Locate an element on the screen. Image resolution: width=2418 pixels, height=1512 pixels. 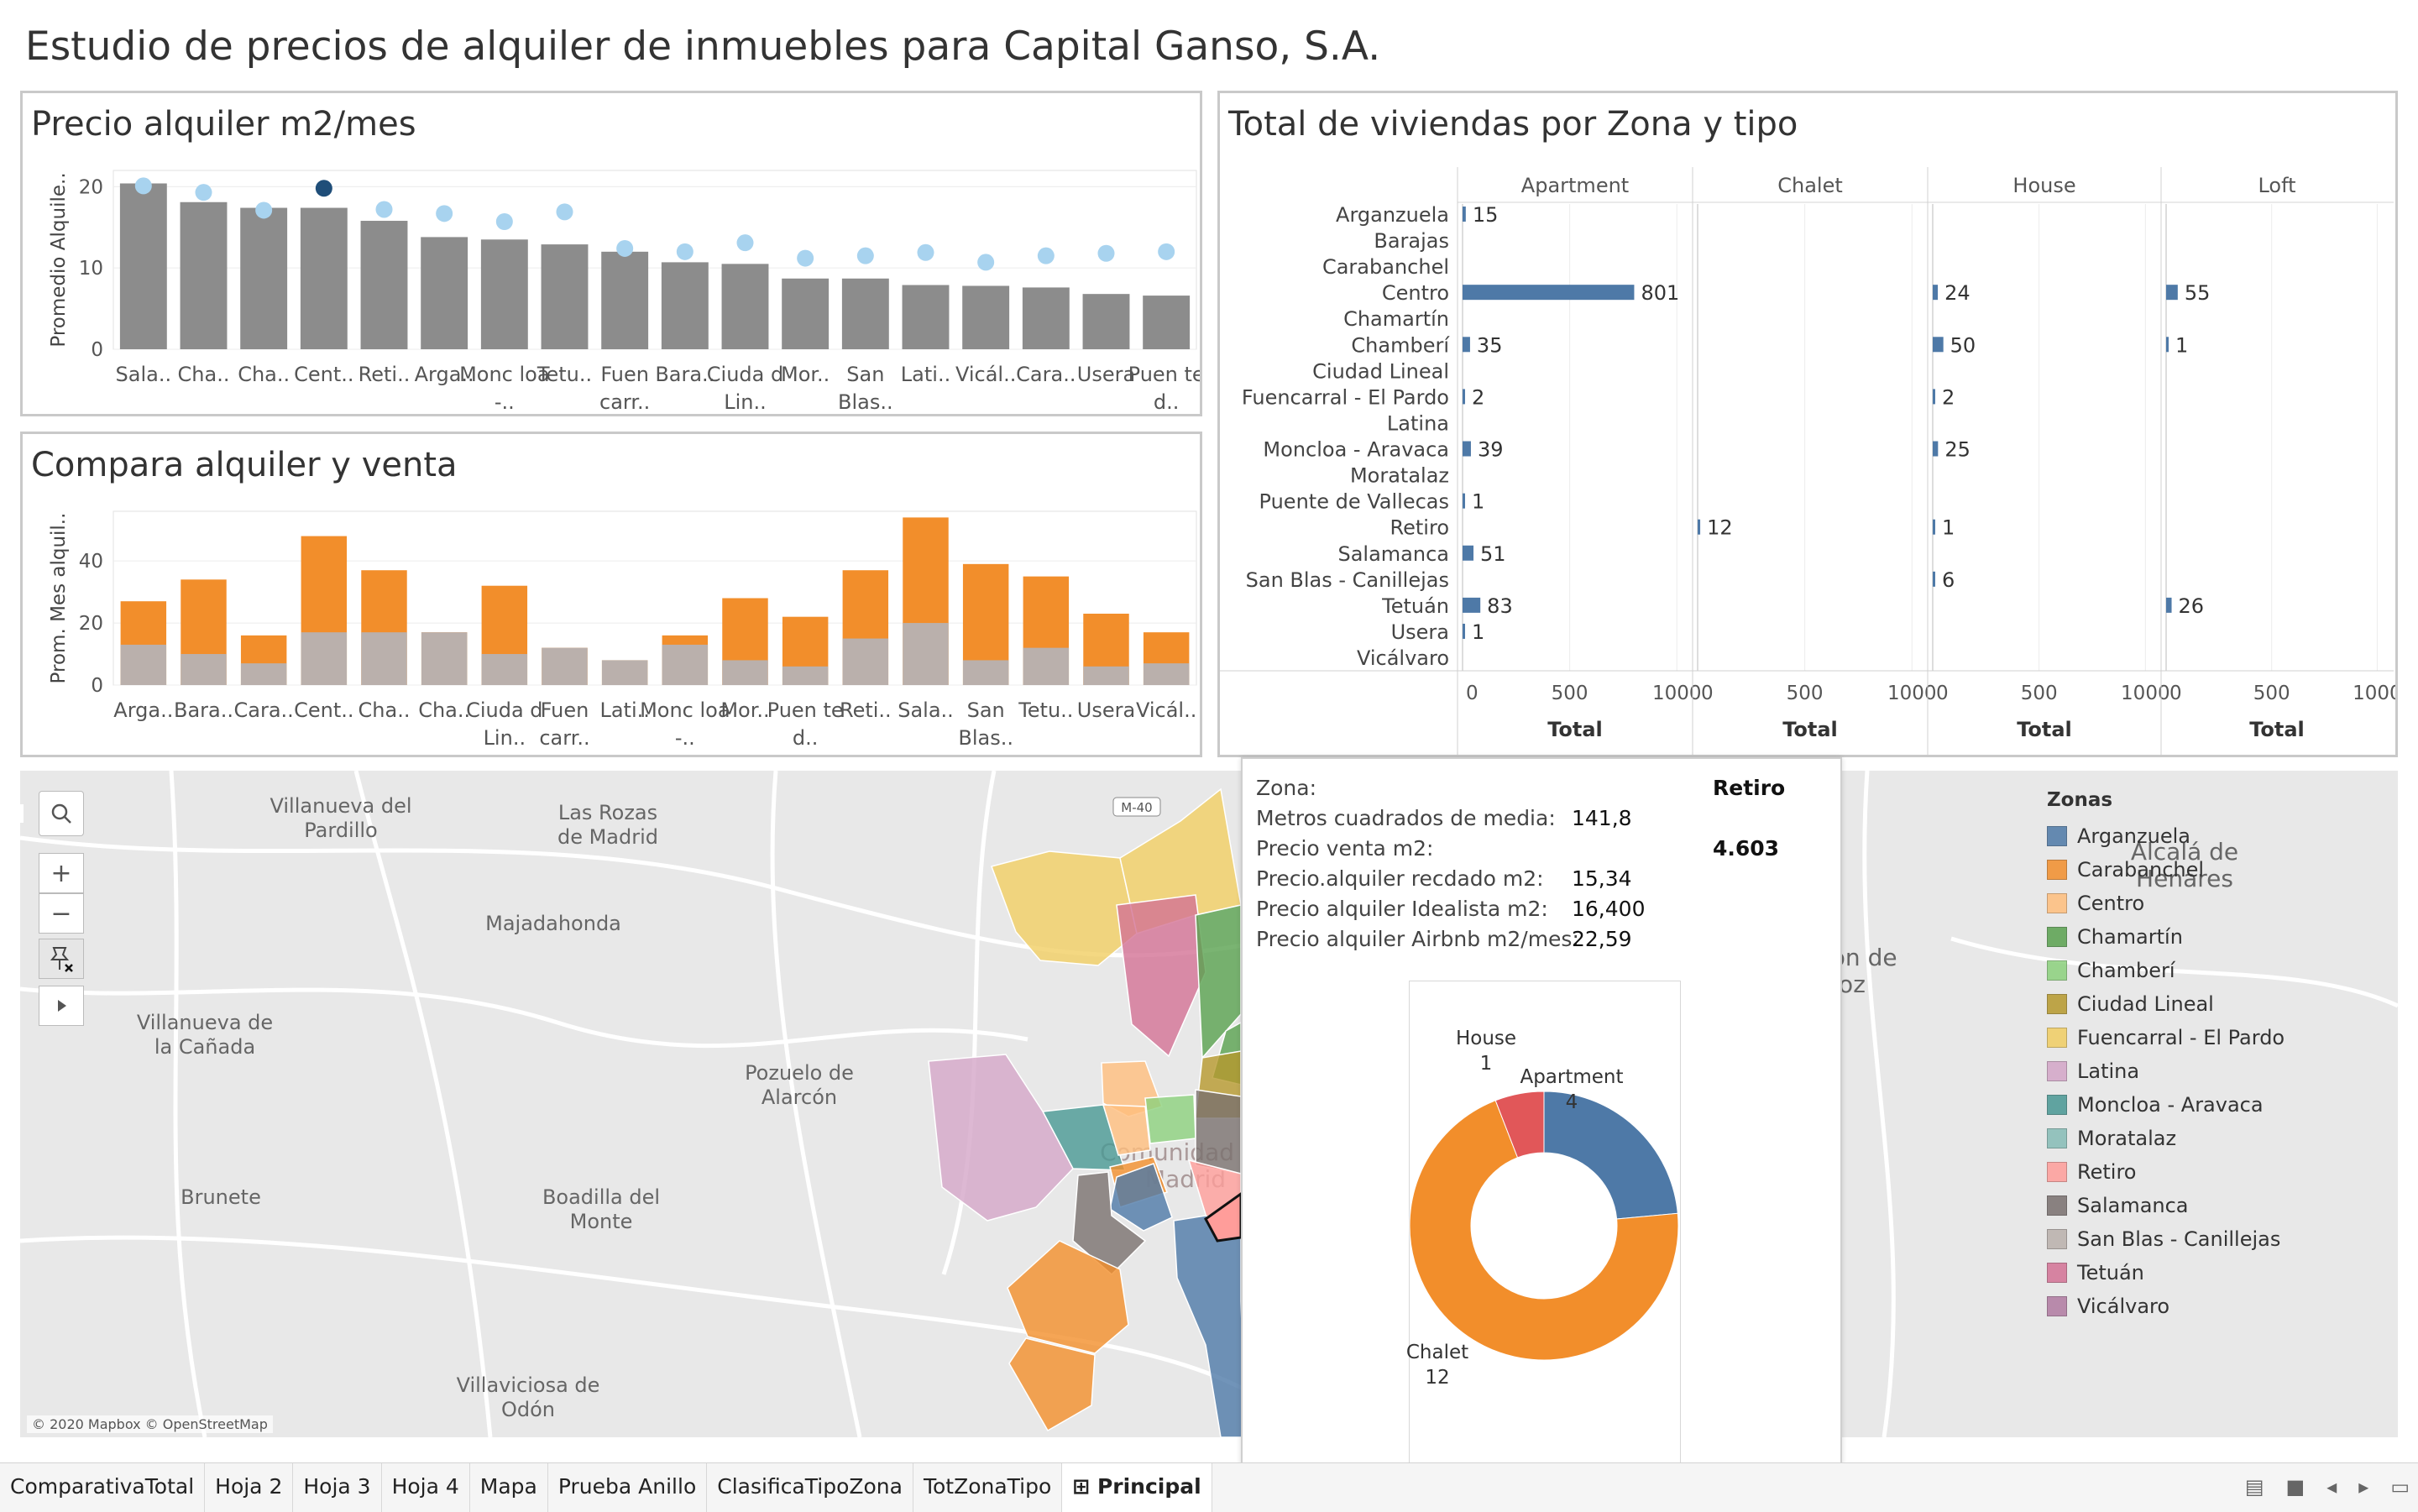
sheet-tab: Mapa is located at coordinates (509, 1487).